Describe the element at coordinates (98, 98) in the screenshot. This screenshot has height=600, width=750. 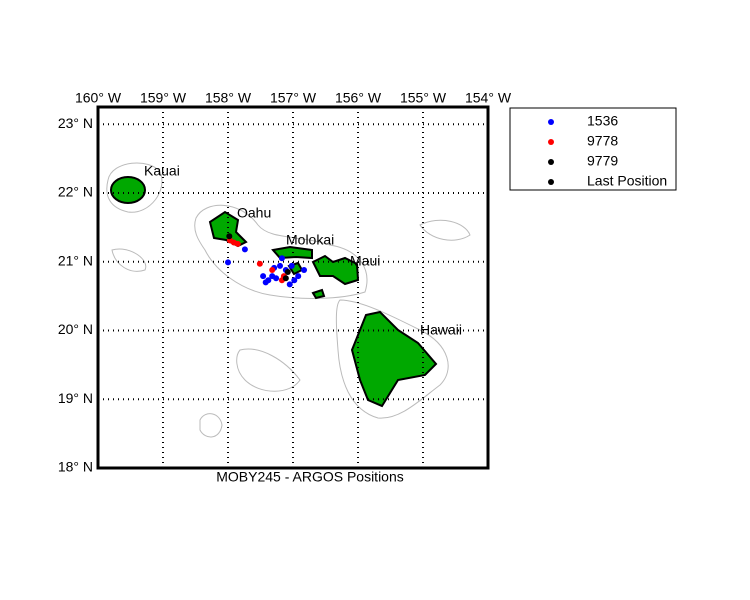
I see `x-tick-label: 160° W` at that location.